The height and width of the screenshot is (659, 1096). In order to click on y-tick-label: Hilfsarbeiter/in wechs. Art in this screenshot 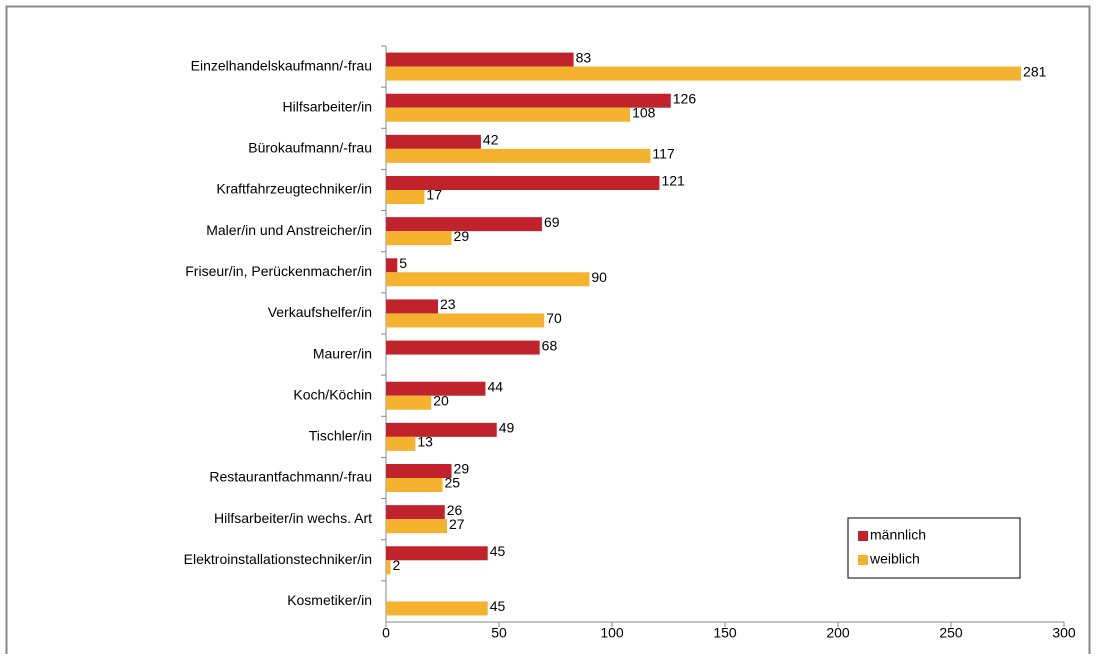, I will do `click(293, 518)`.